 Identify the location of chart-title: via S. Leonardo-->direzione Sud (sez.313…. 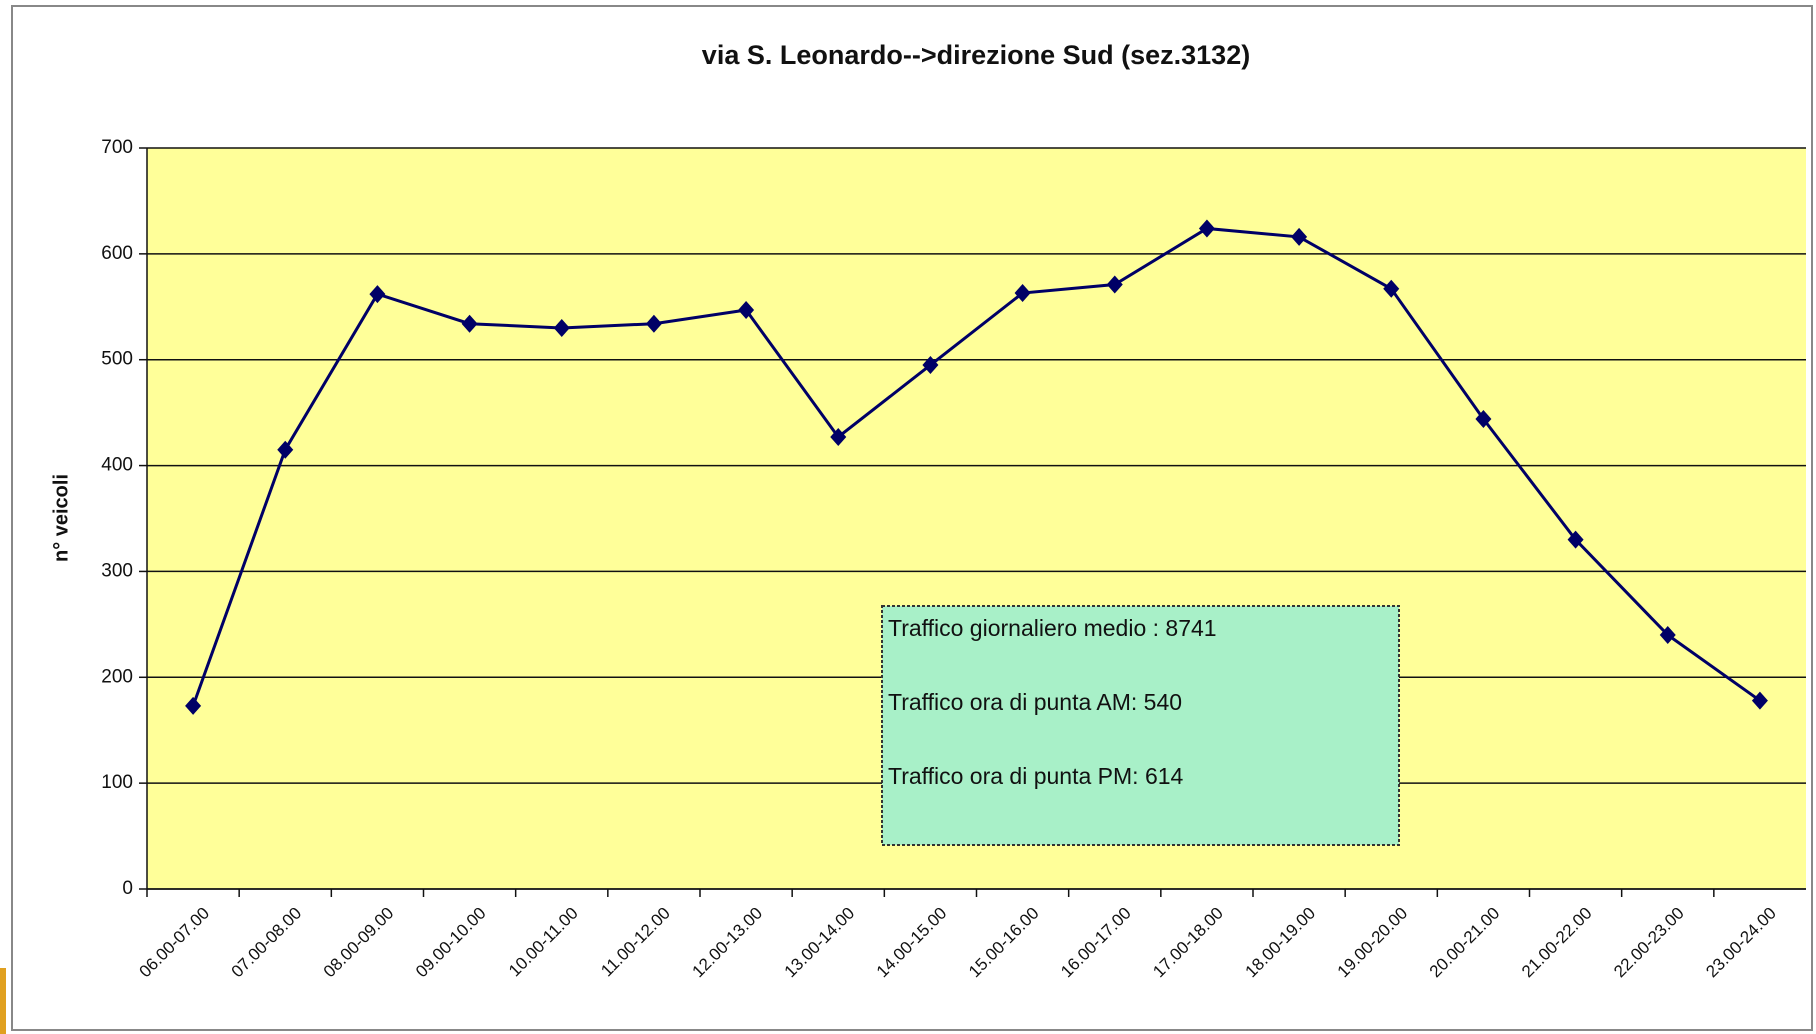
(976, 55).